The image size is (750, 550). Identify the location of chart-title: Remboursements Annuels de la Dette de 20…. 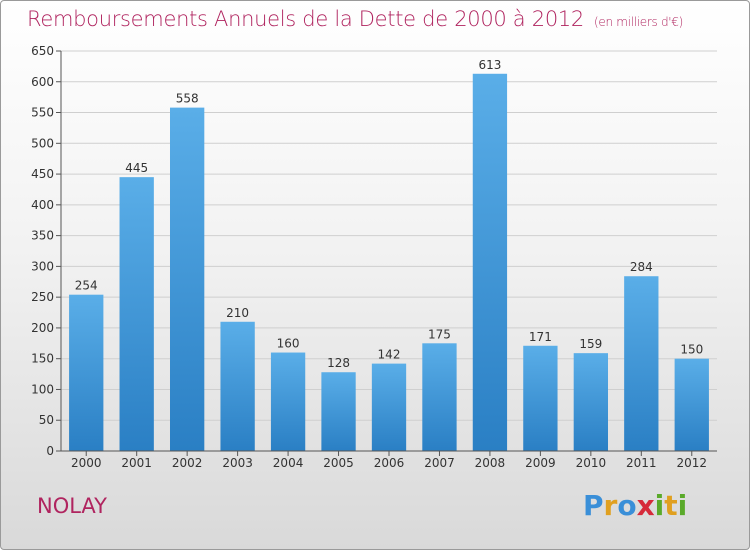
(355, 19).